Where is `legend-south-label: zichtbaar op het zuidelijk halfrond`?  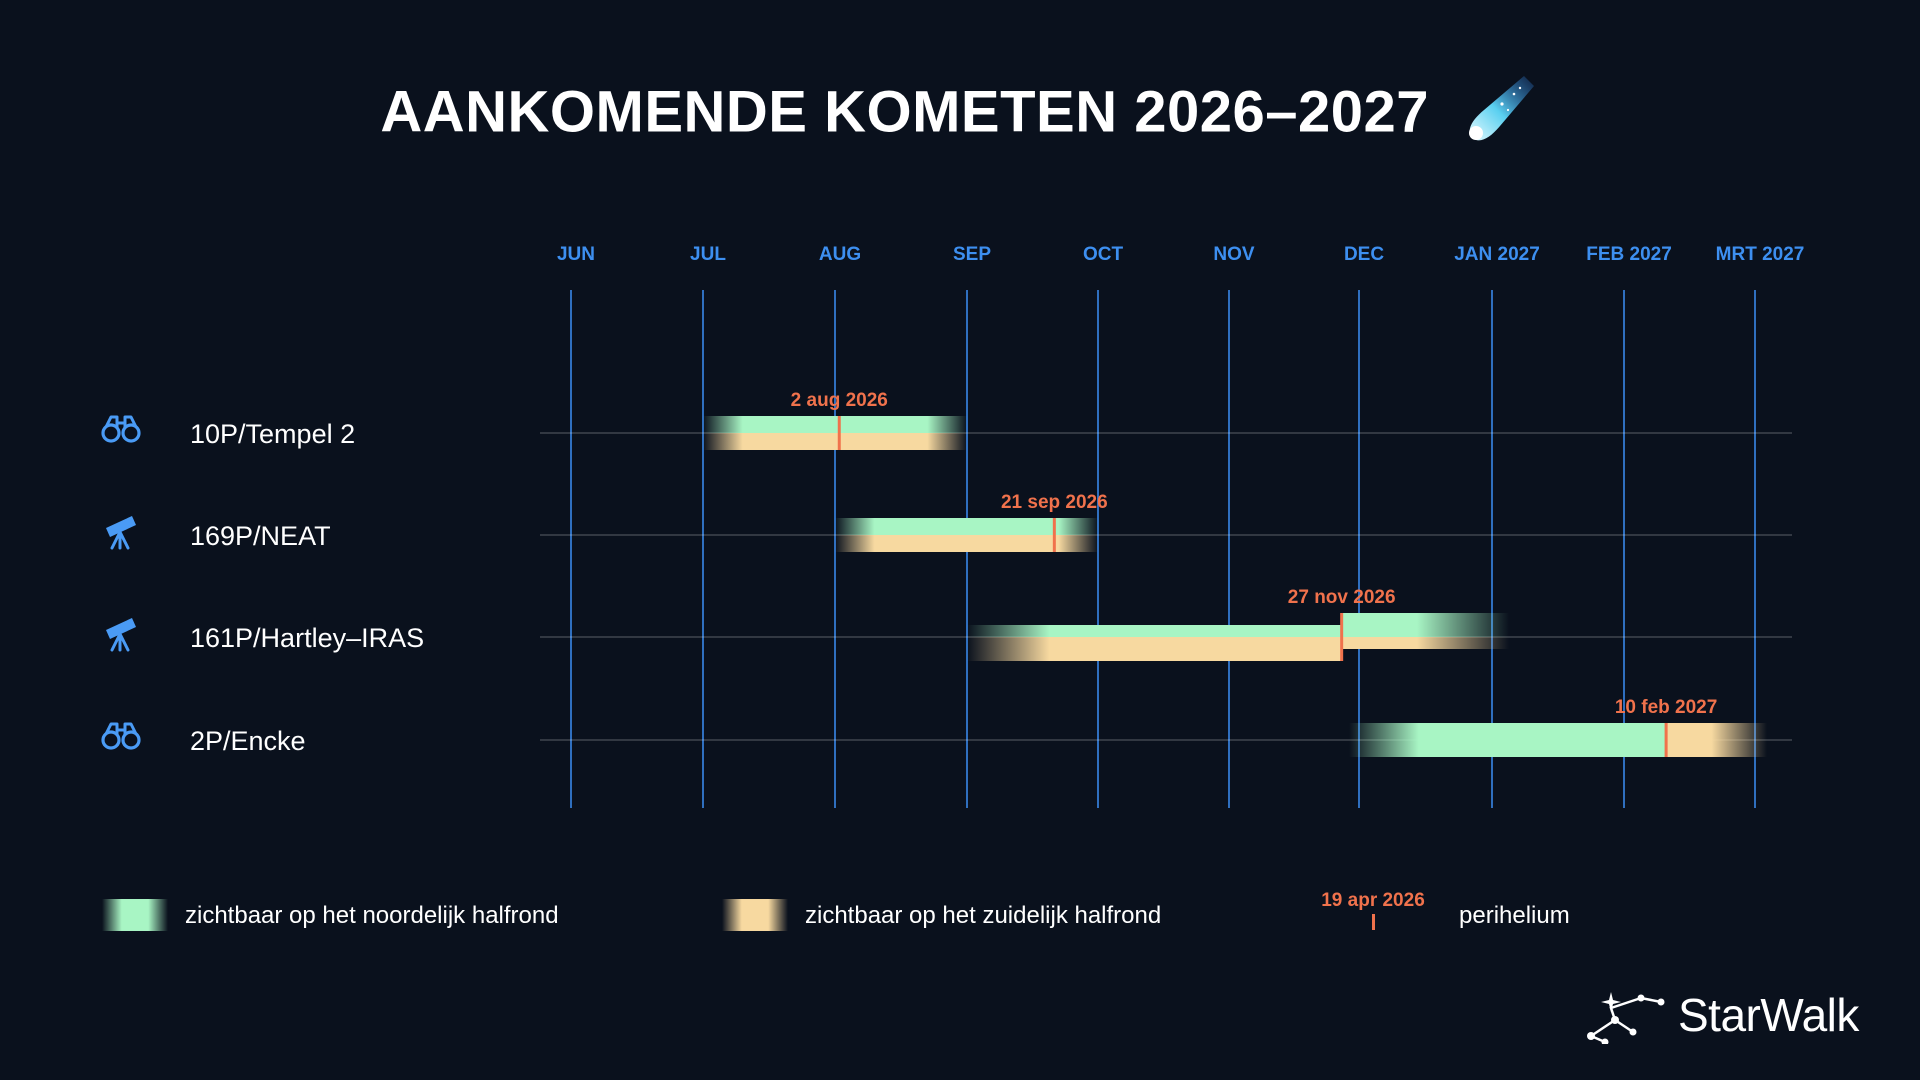 legend-south-label: zichtbaar op het zuidelijk halfrond is located at coordinates (983, 915).